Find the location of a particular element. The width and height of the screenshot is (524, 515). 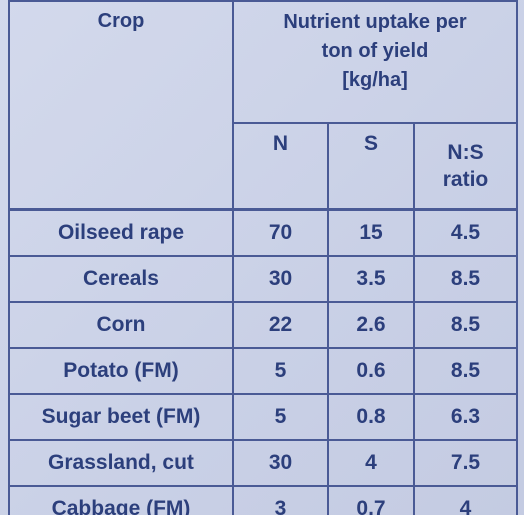

header-ns-ratio: N:S ratio is located at coordinates (465, 166).